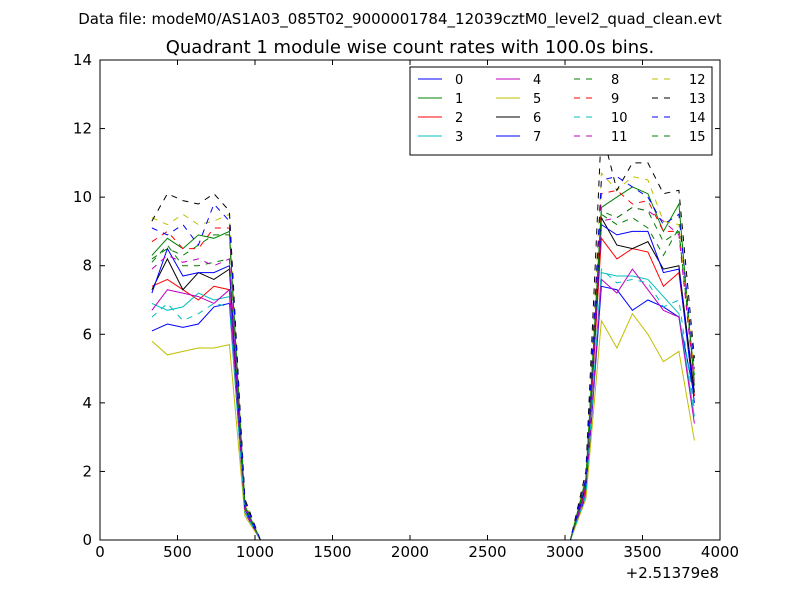  Describe the element at coordinates (537, 80) in the screenshot. I see `legend-label-4: 4` at that location.